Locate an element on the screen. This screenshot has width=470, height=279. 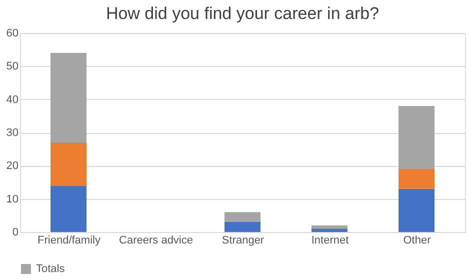
y-tick-label: 30 is located at coordinates (12, 133).